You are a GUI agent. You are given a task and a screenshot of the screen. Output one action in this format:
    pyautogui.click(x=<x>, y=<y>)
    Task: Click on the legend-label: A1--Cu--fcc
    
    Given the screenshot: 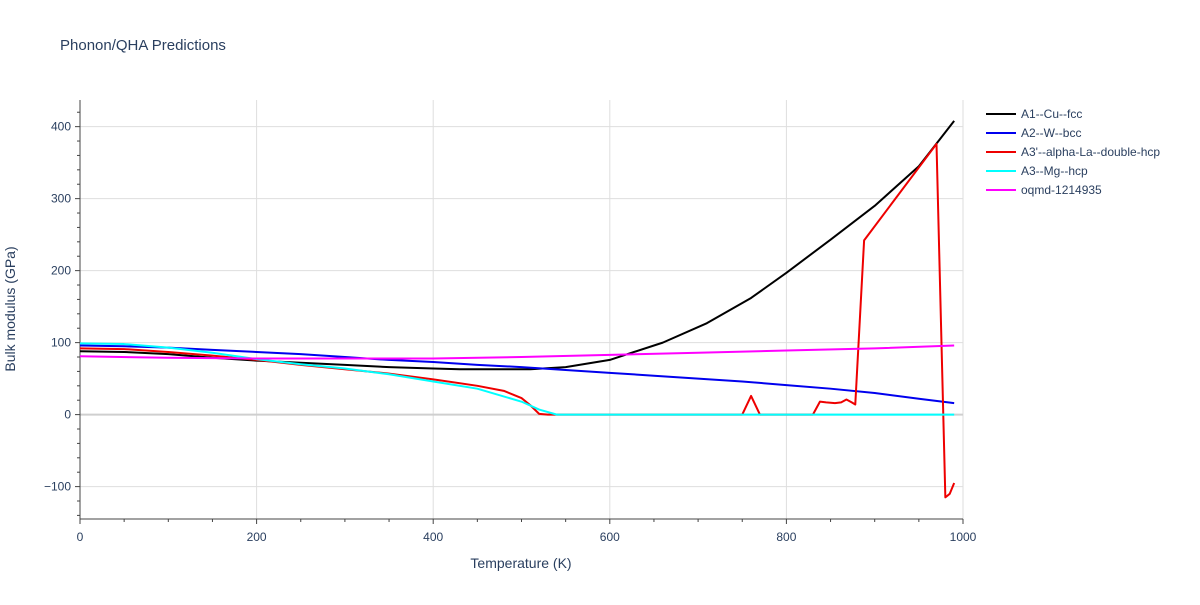 What is the action you would take?
    pyautogui.click(x=1051, y=114)
    